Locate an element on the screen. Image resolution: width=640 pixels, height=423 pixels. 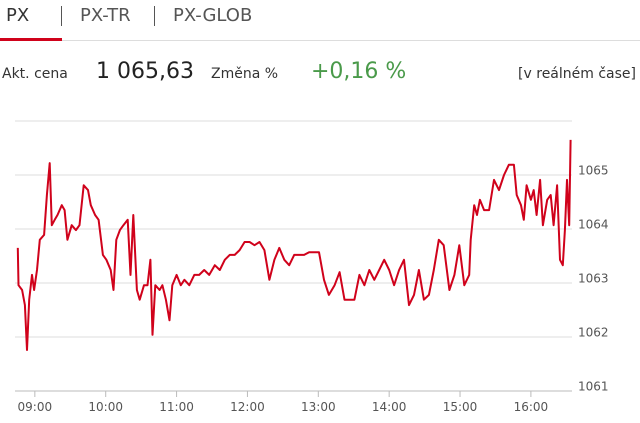
mode: [v reálném čase] is located at coordinates (577, 74).